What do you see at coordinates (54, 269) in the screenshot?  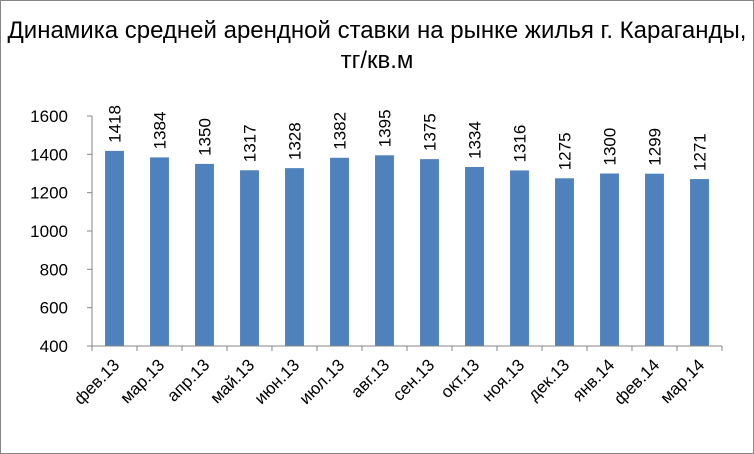 I see `y-tick-label: 800` at bounding box center [54, 269].